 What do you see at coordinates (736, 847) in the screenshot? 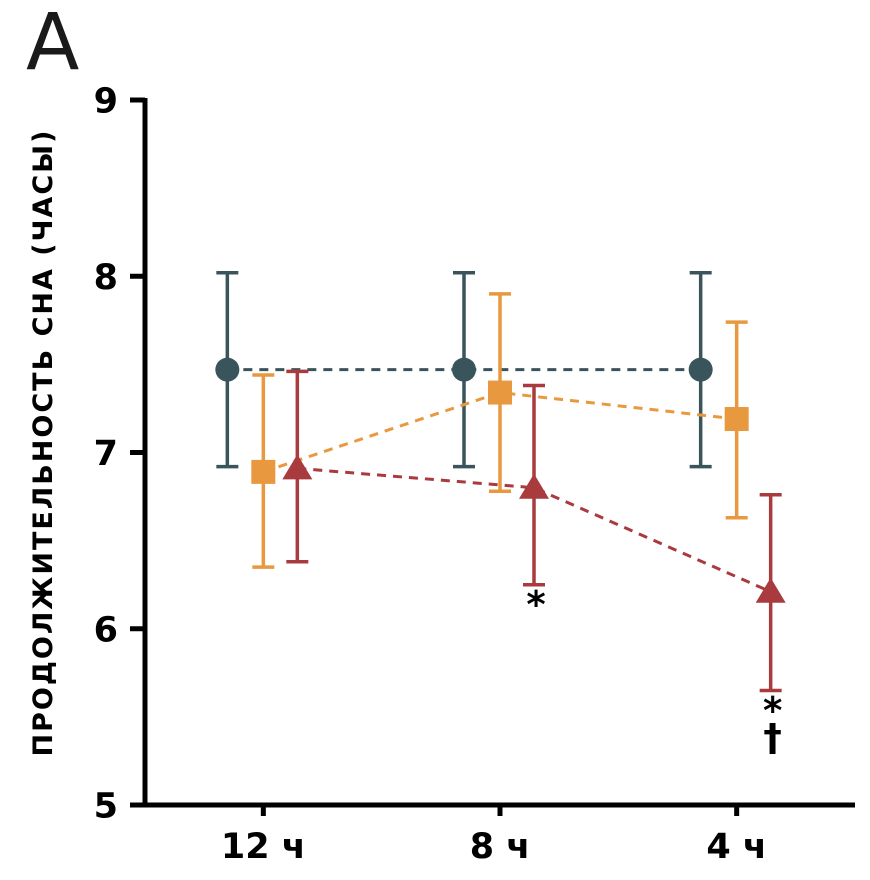
I see `x-tick-label: 4 ч` at bounding box center [736, 847].